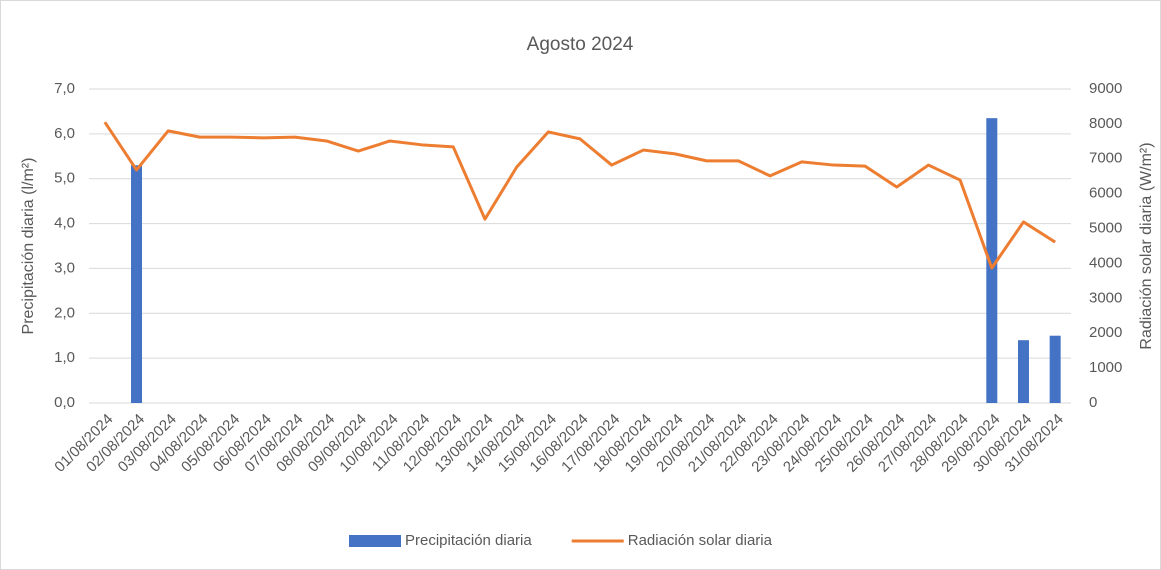 The height and width of the screenshot is (570, 1161). I want to click on y-tick-label: 6,0, so click(64, 133).